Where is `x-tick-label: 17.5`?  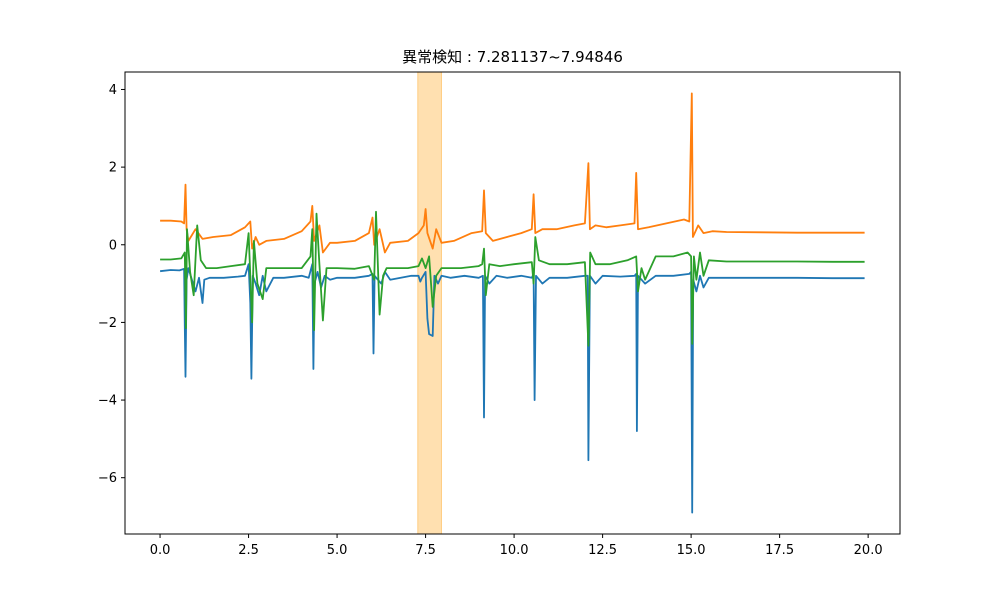
x-tick-label: 17.5 is located at coordinates (779, 550).